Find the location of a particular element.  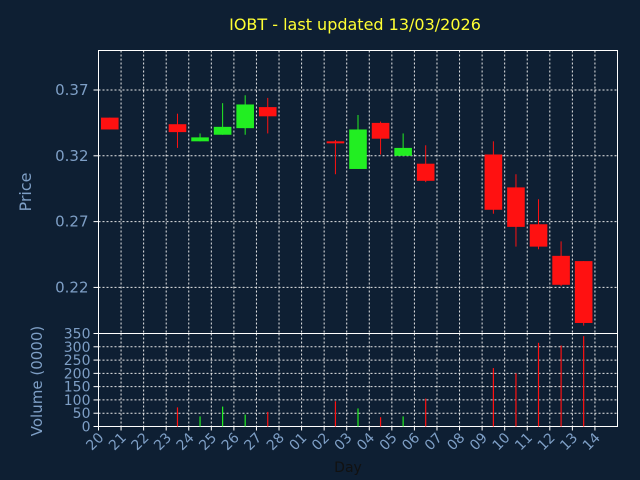

day-tick-label: 12 is located at coordinates (547, 442).